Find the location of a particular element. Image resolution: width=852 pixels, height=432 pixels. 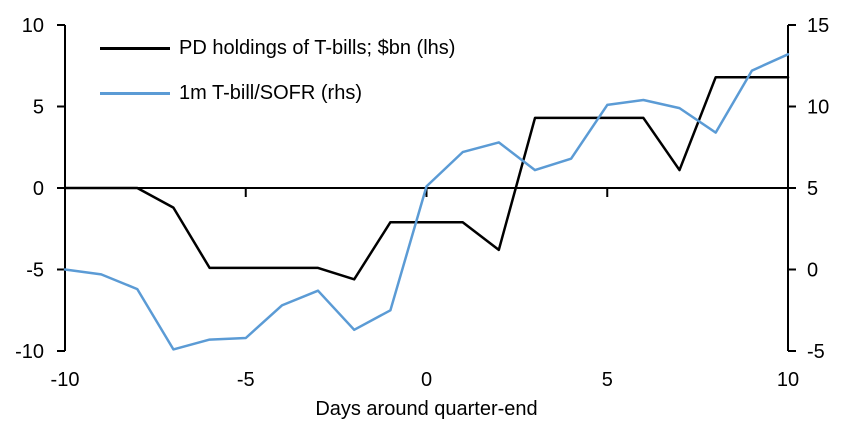

left-axis-label: -10 is located at coordinates (29, 352).